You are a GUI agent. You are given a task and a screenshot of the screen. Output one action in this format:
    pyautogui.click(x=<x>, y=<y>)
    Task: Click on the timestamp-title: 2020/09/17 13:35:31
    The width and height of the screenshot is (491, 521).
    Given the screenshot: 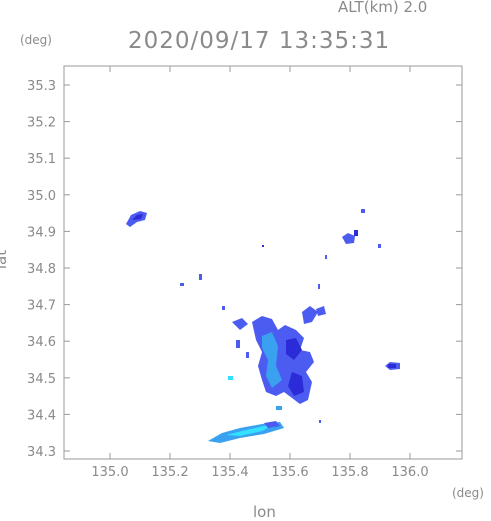 What is the action you would take?
    pyautogui.click(x=259, y=41)
    